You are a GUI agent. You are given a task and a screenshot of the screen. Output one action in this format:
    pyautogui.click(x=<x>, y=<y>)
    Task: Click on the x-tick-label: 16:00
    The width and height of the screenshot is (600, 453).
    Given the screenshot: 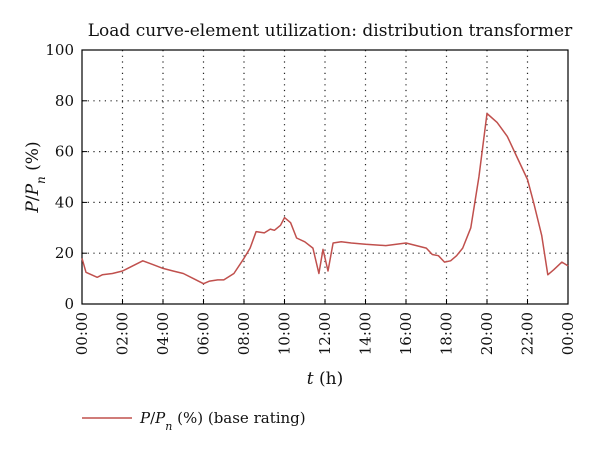 What is the action you would take?
    pyautogui.click(x=406, y=333)
    